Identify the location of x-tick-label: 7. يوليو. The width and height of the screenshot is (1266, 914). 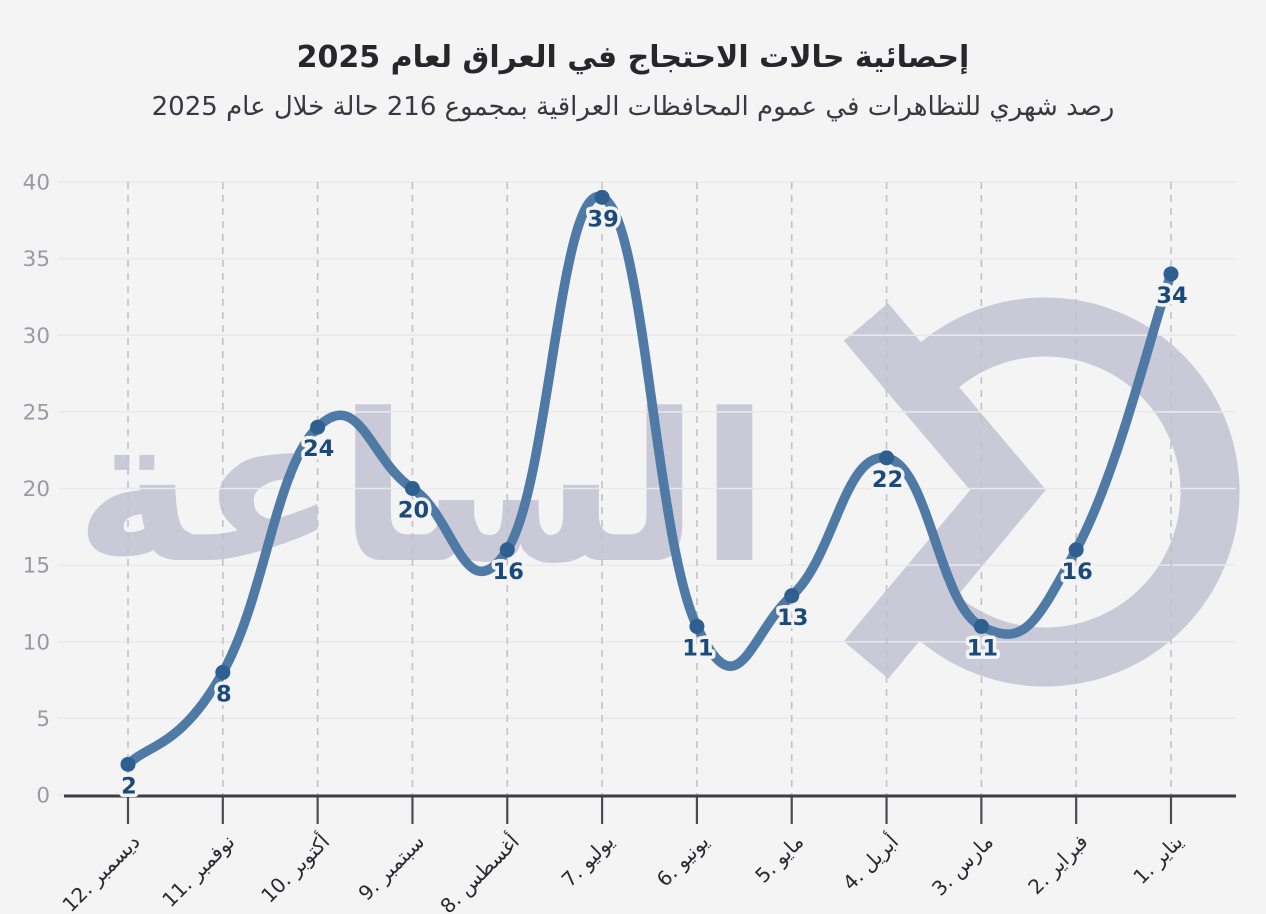
(588, 861).